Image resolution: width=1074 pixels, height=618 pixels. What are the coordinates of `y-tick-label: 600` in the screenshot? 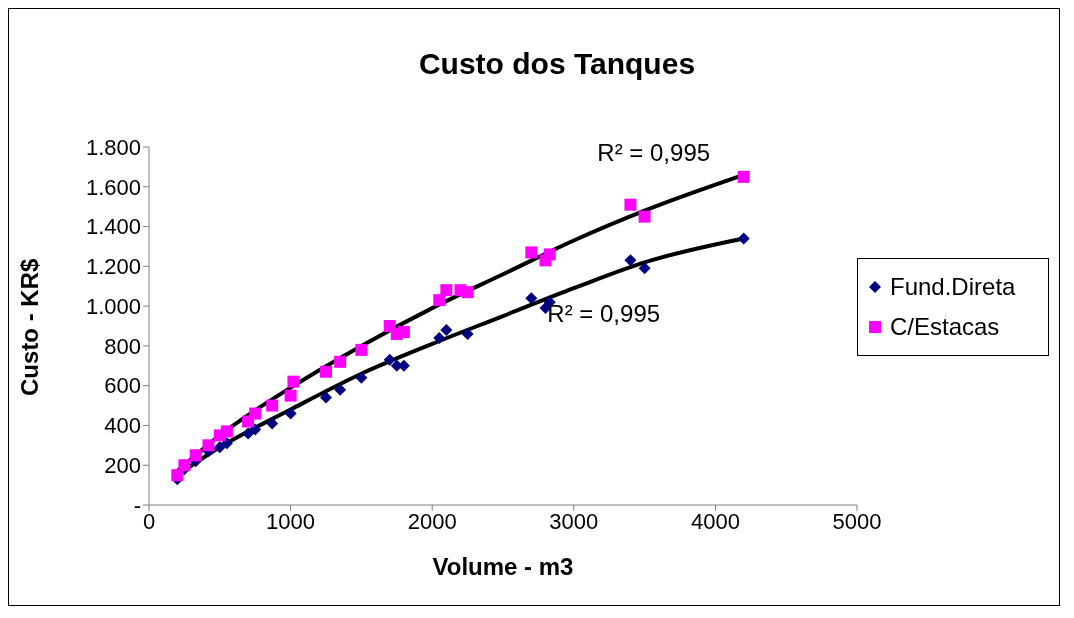 It's located at (122, 386).